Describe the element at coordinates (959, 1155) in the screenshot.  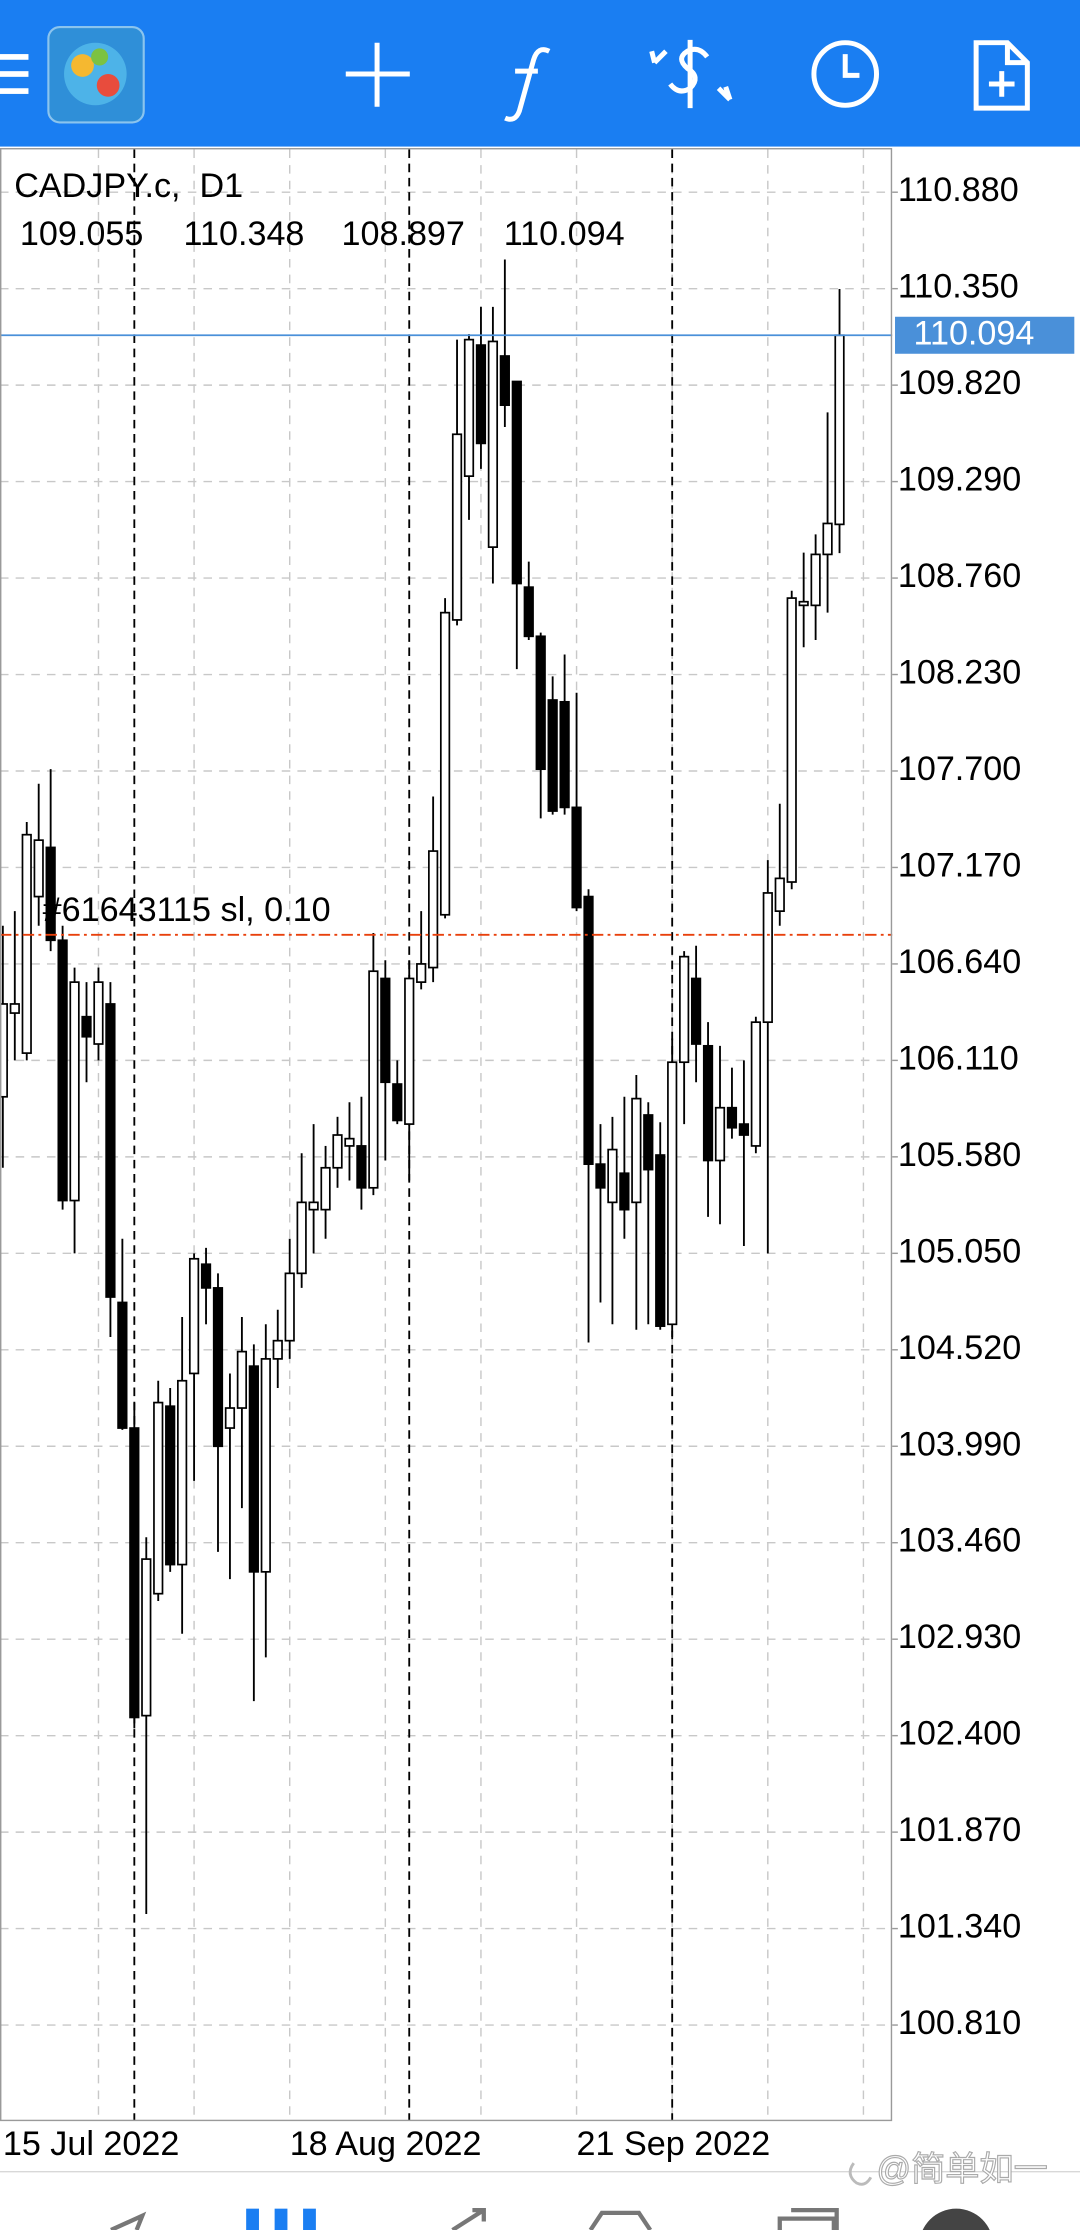
I see `y-tick-label: 105.580` at that location.